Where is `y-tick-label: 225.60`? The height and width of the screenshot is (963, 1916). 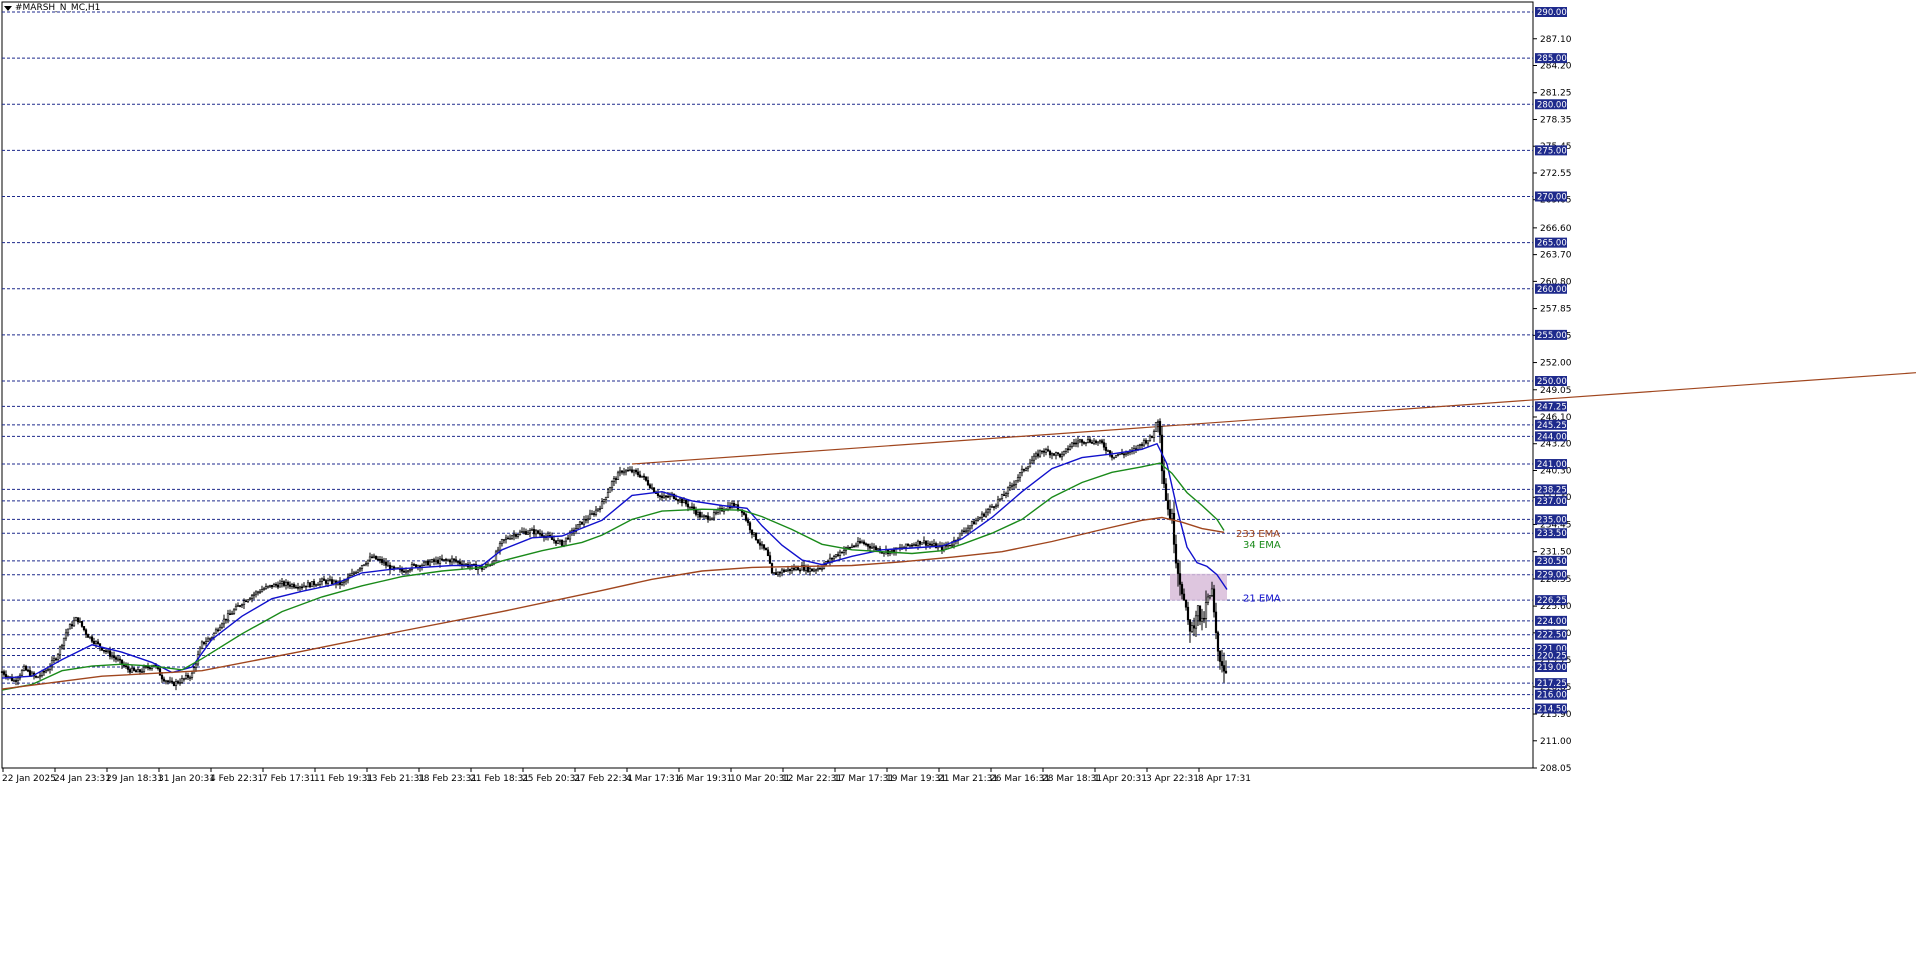
y-tick-label: 225.60 is located at coordinates (1556, 607).